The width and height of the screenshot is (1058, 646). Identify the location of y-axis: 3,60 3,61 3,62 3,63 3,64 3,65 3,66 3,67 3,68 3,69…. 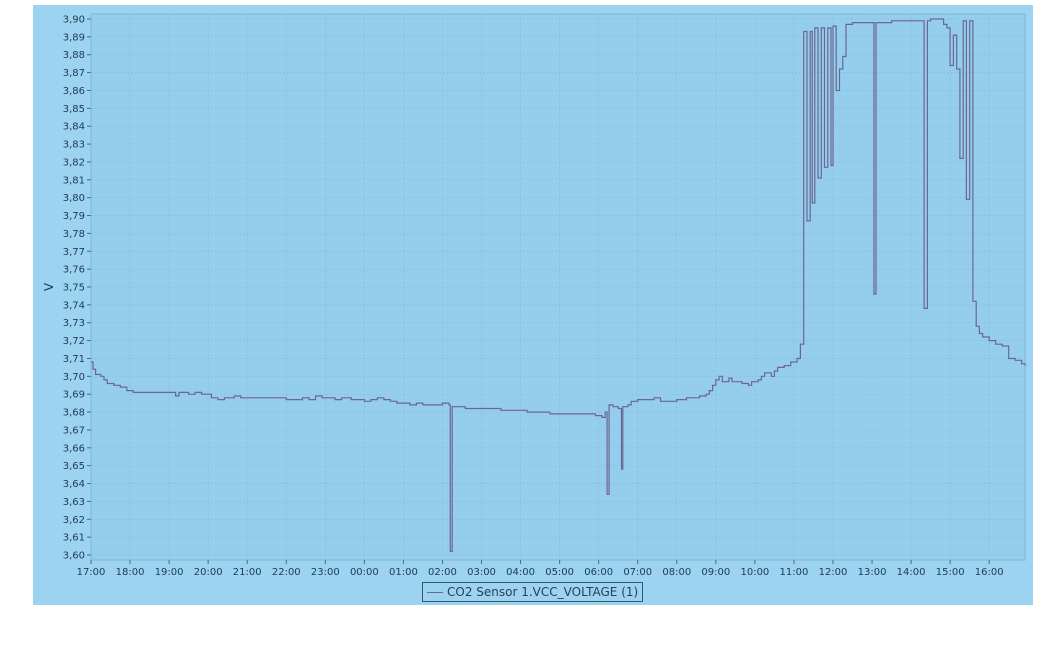
(77, 288).